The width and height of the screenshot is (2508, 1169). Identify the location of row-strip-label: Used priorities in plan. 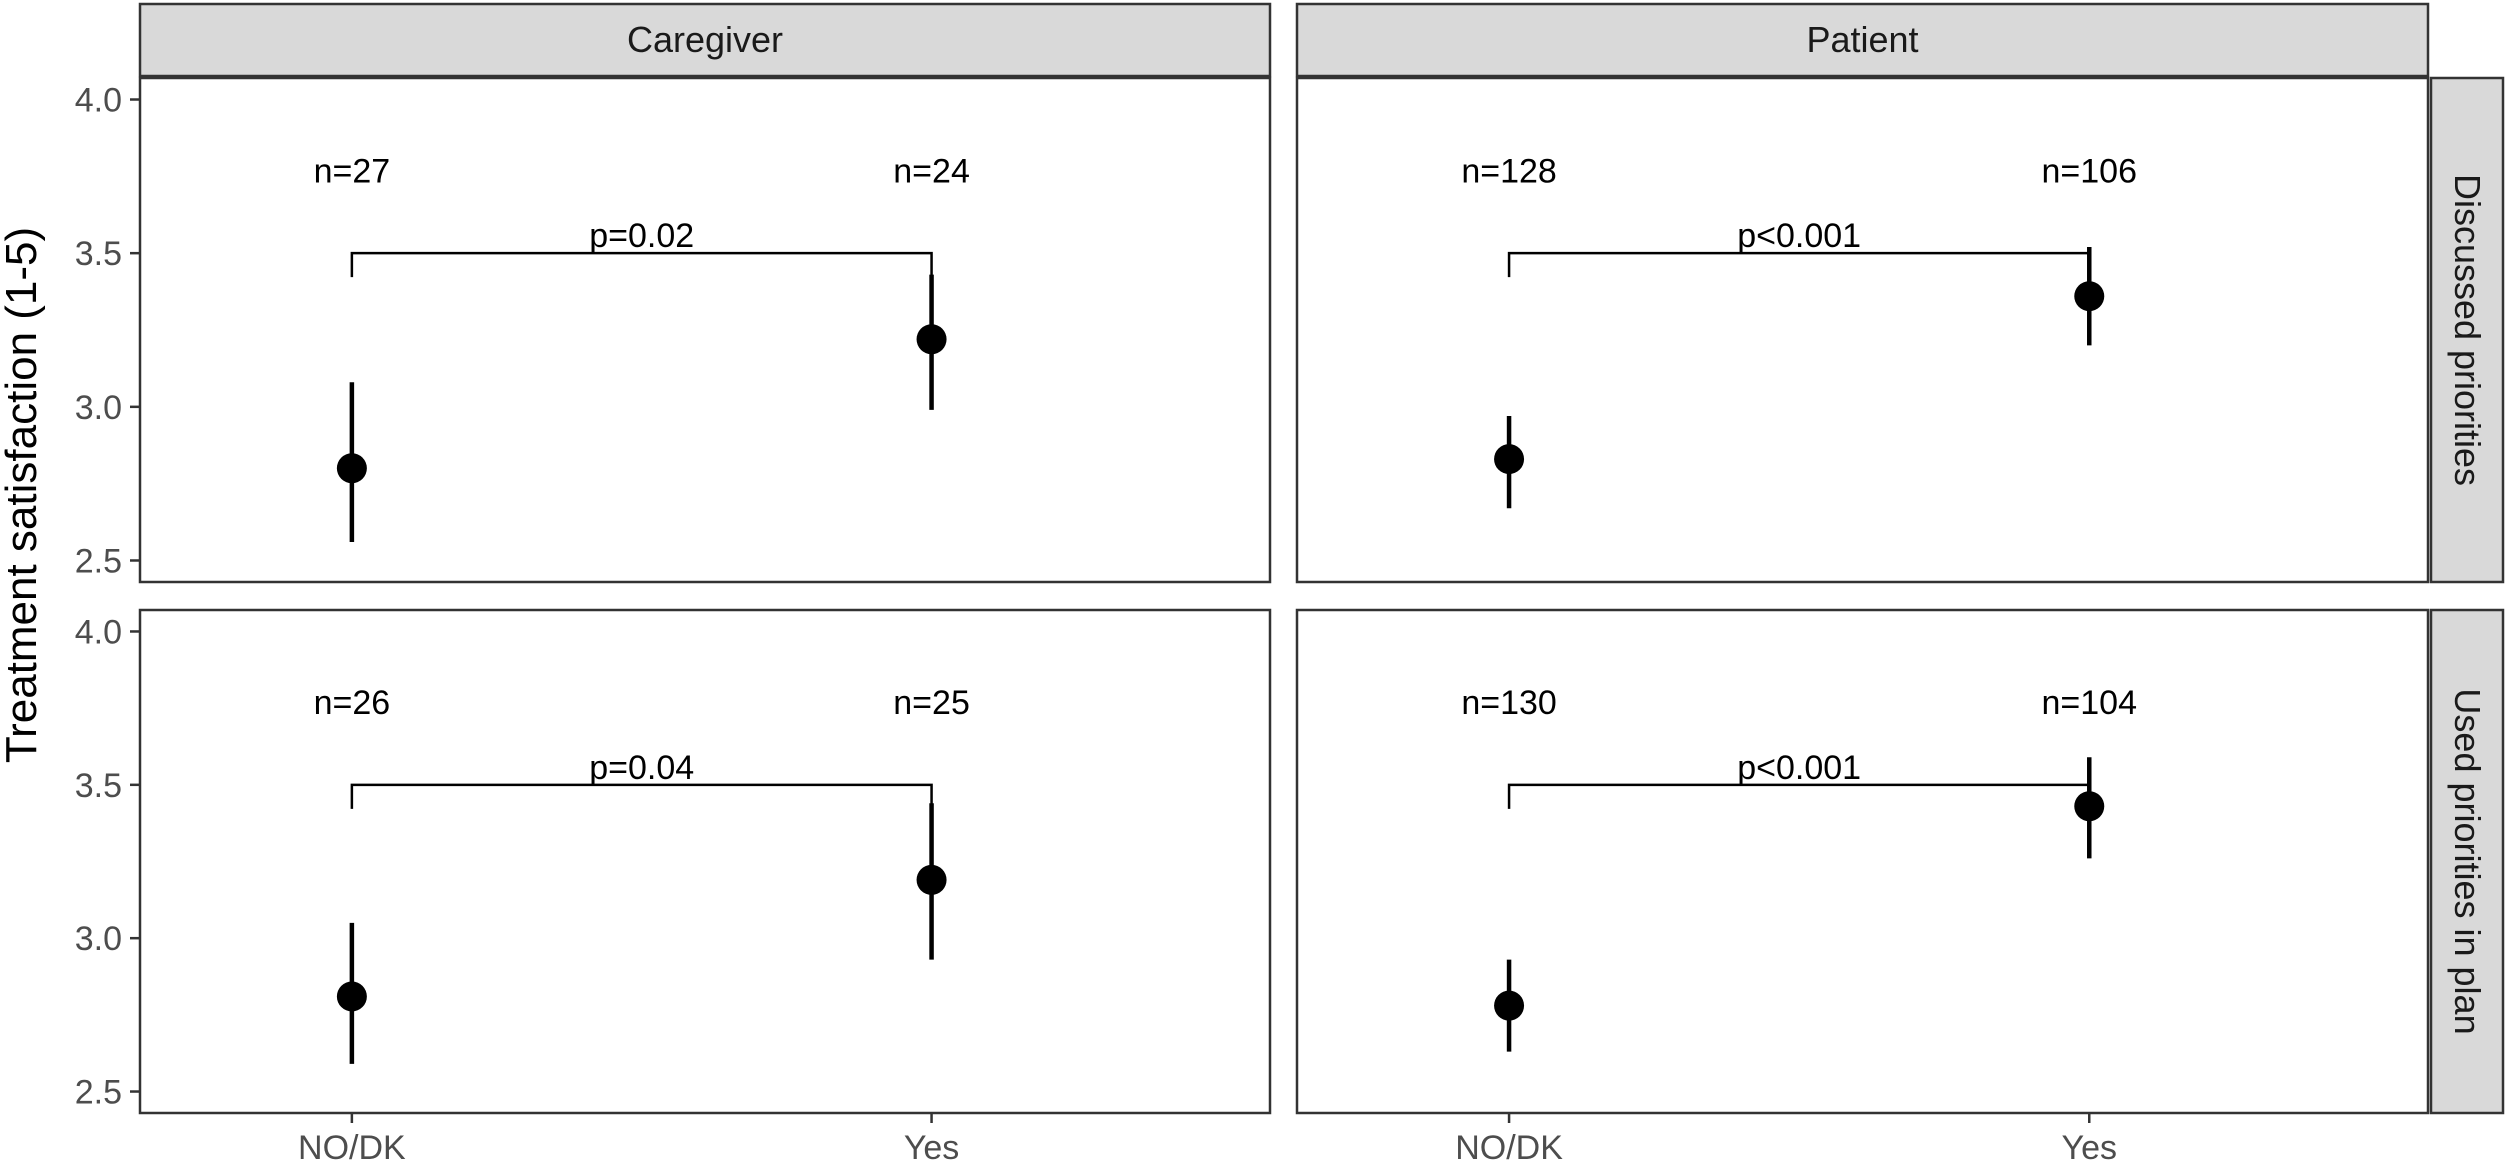
(2467, 861).